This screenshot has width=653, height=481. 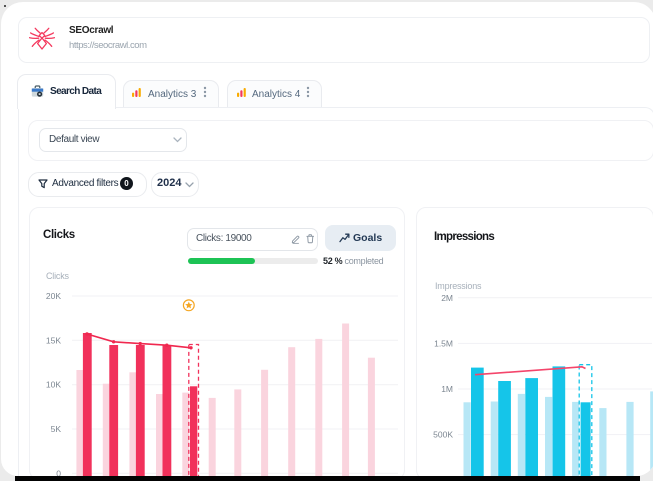 I want to click on svg-text: 15K, so click(x=53, y=340).